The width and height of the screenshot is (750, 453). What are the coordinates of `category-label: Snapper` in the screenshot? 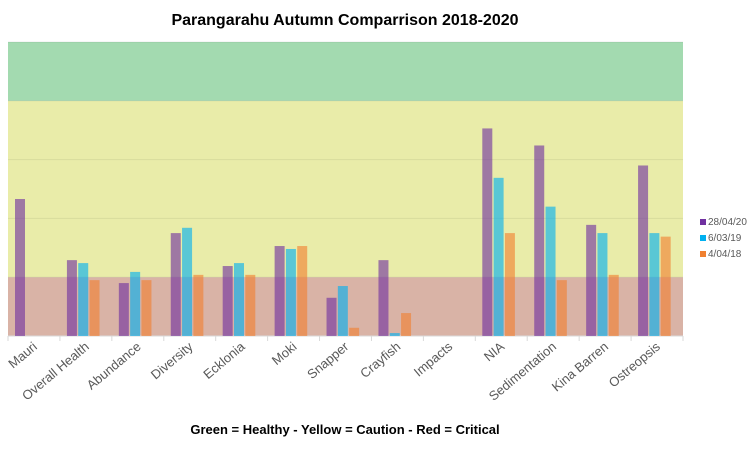 It's located at (328, 360).